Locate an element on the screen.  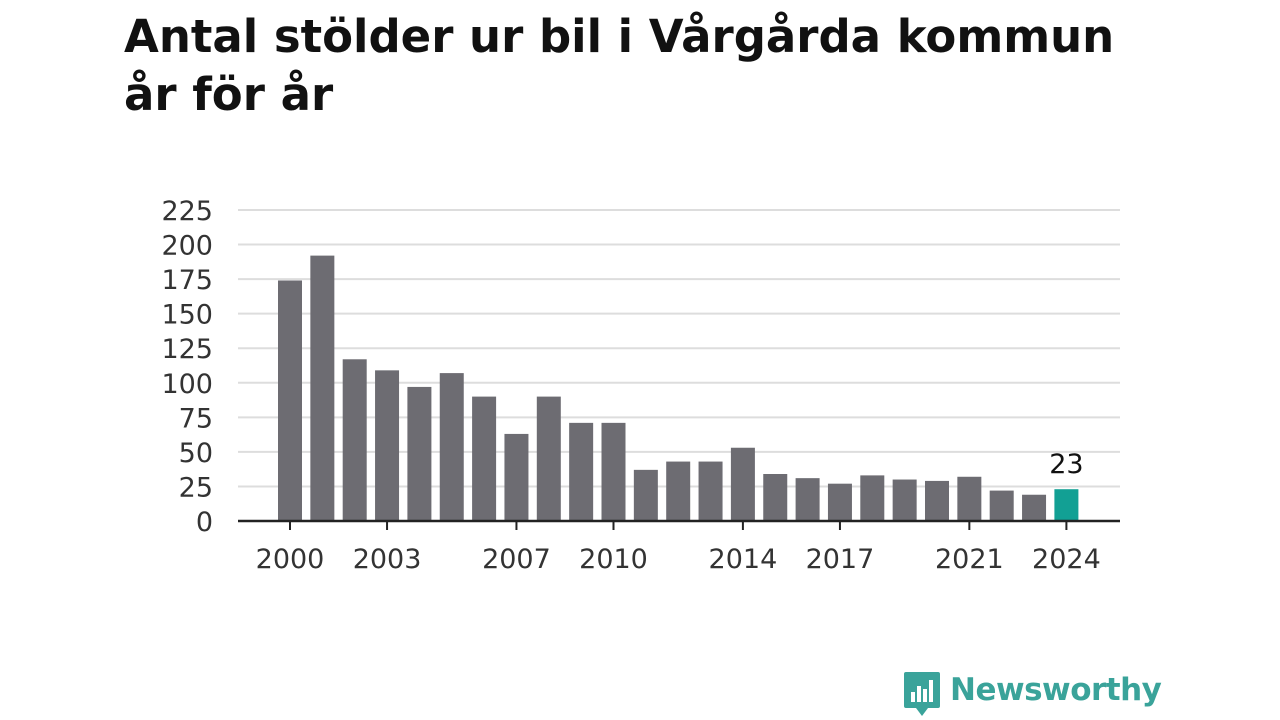
bar-2005 is located at coordinates (451, 447).